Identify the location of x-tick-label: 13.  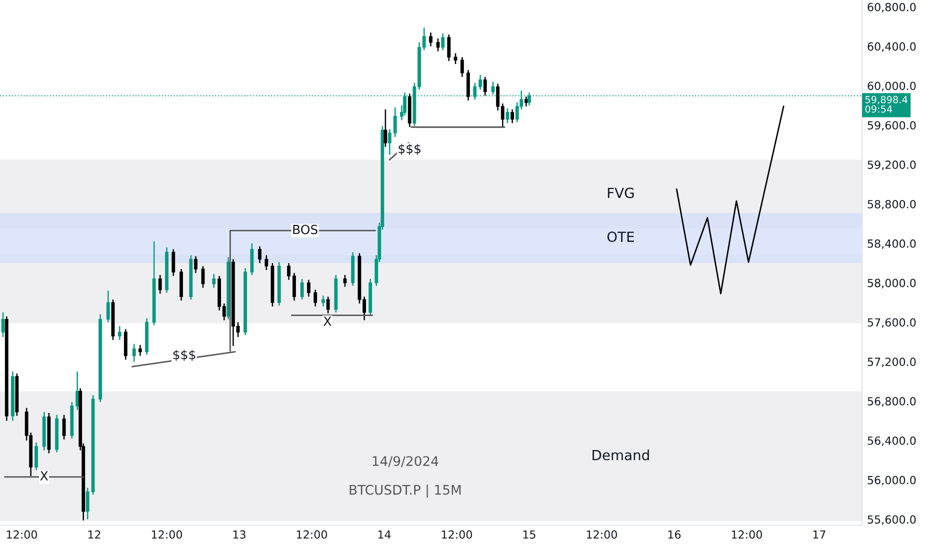
(239, 534).